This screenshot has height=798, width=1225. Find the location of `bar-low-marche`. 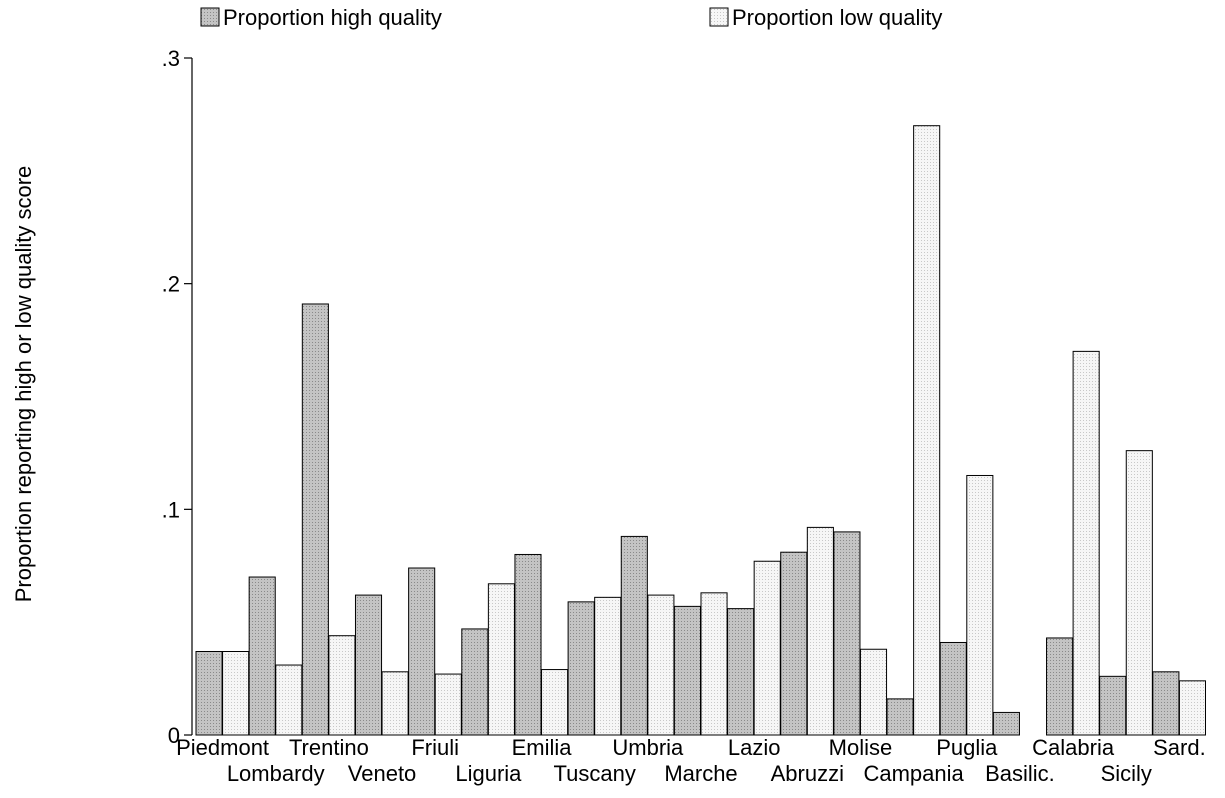

bar-low-marche is located at coordinates (714, 664).